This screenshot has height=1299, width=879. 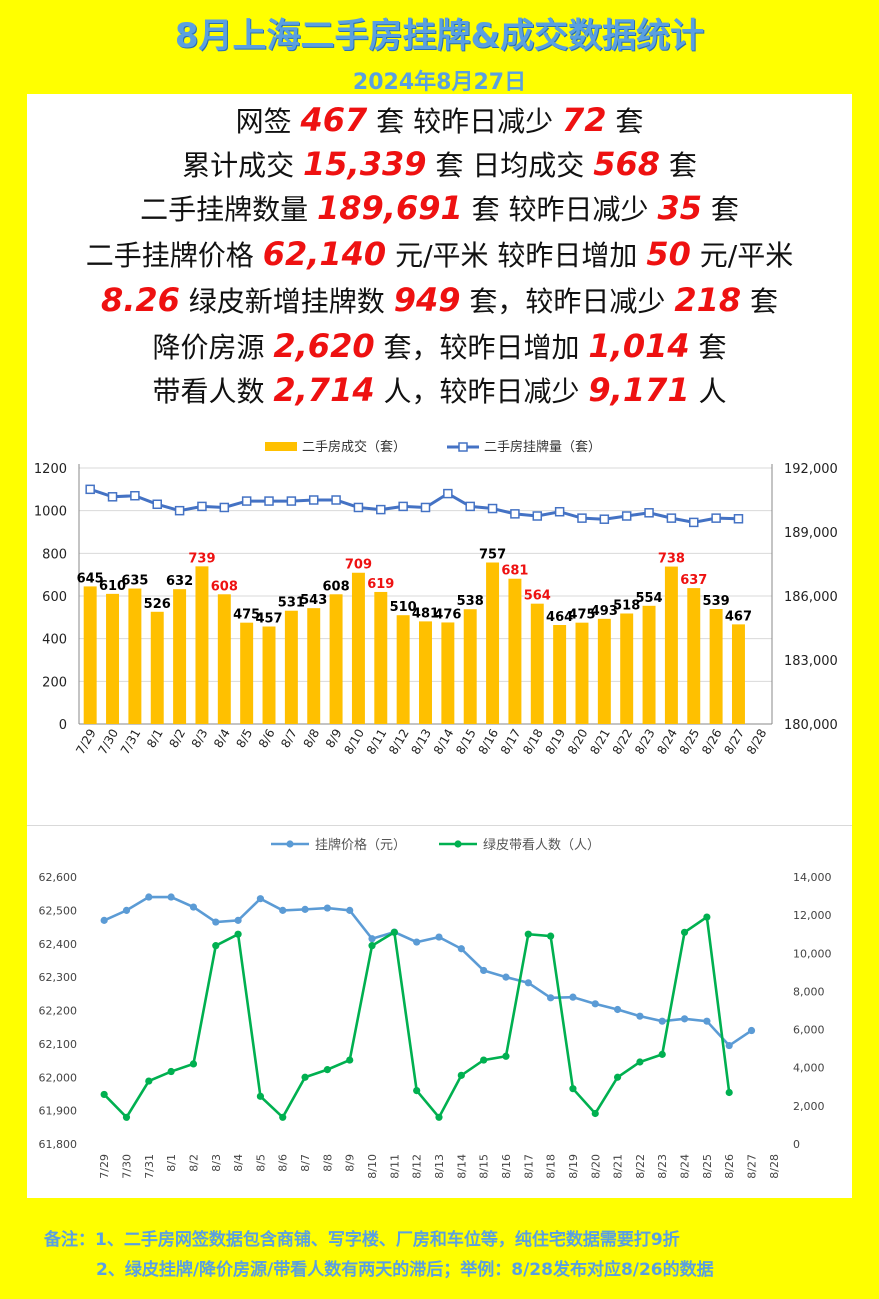 I want to click on x-tick: 8/18, so click(x=551, y=1166).